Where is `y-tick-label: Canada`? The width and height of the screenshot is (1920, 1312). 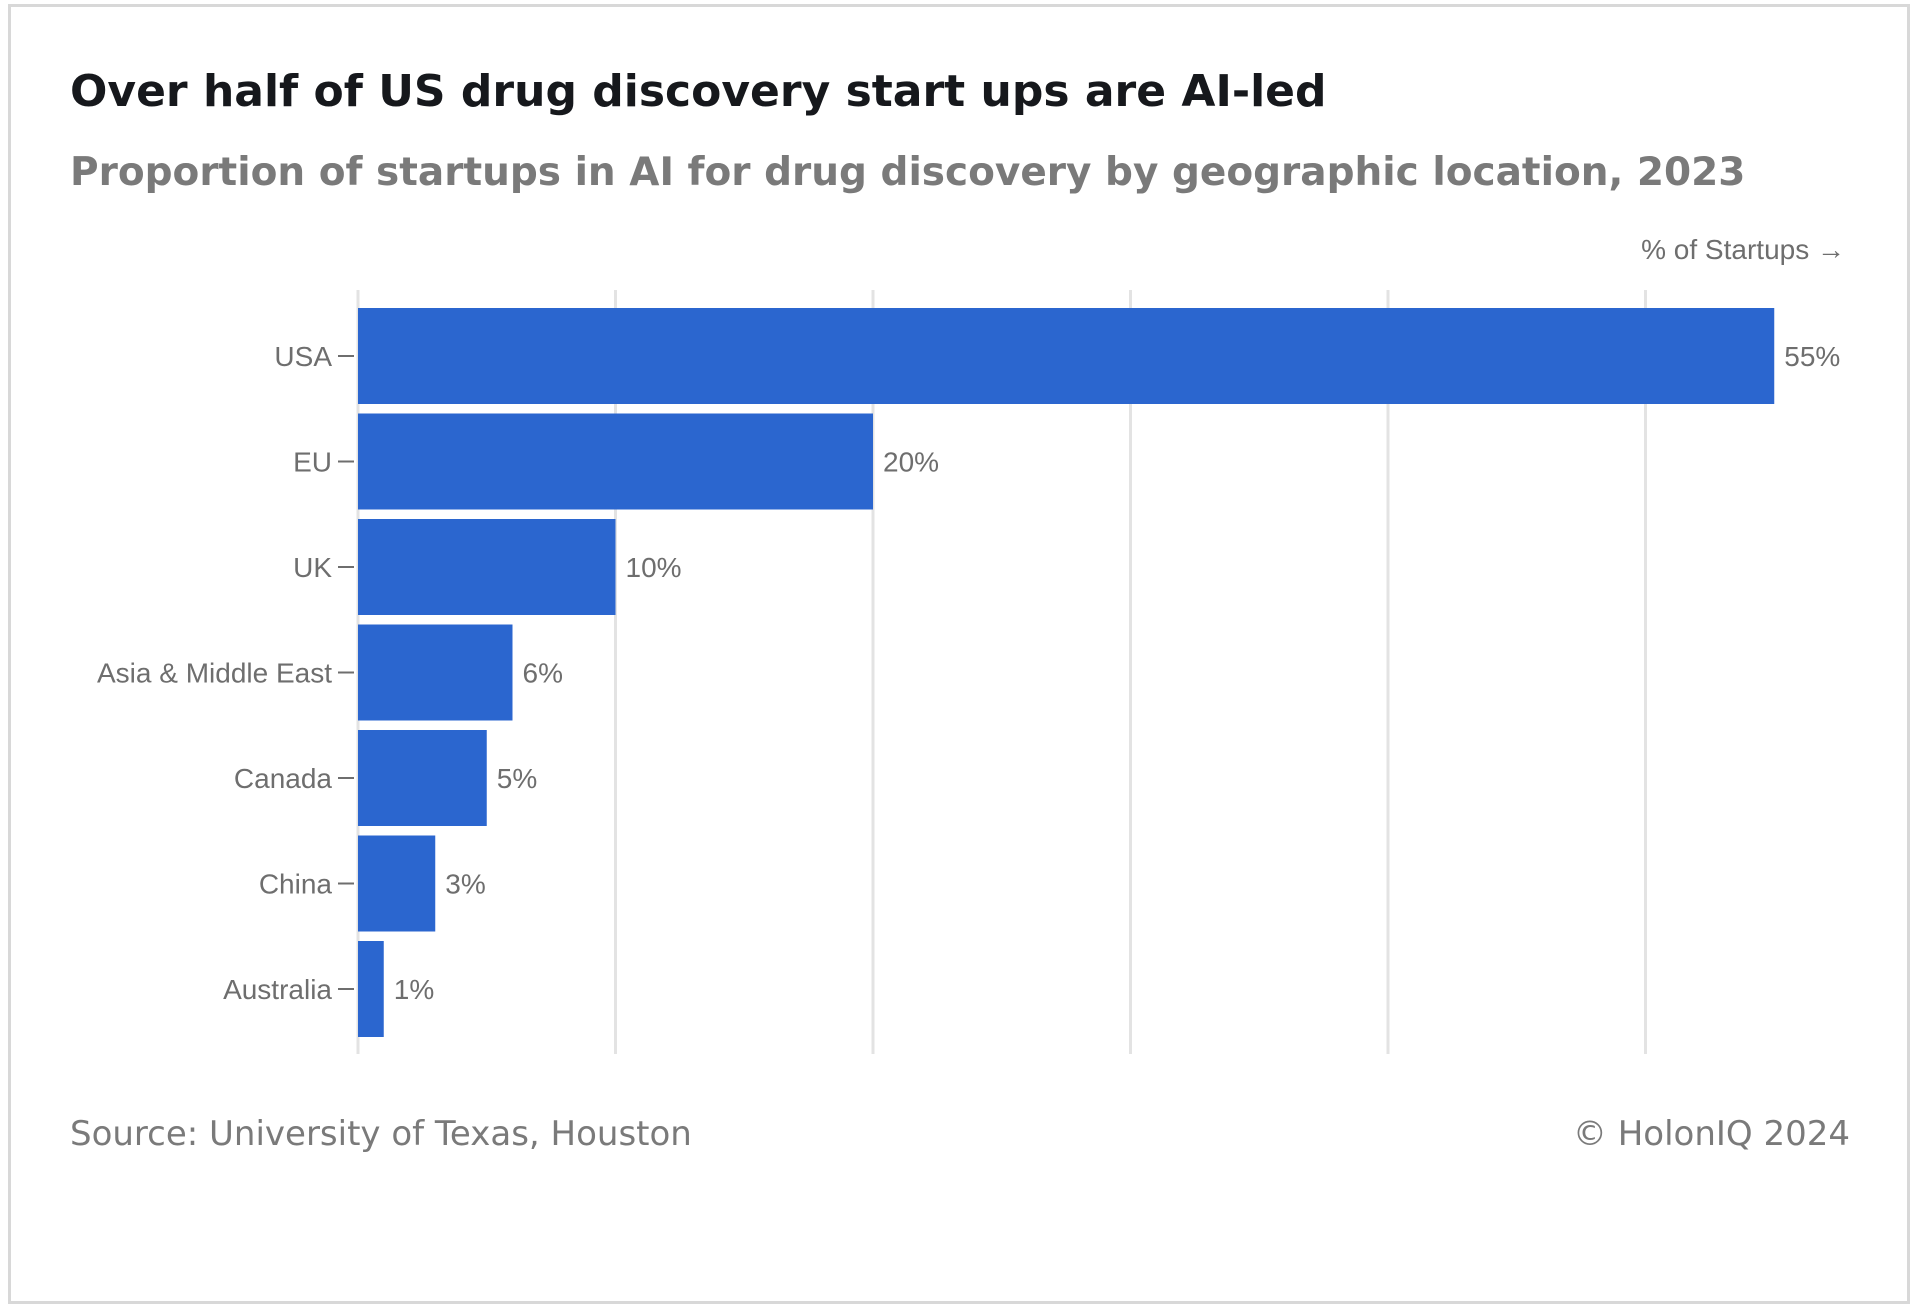
y-tick-label: Canada is located at coordinates (283, 778).